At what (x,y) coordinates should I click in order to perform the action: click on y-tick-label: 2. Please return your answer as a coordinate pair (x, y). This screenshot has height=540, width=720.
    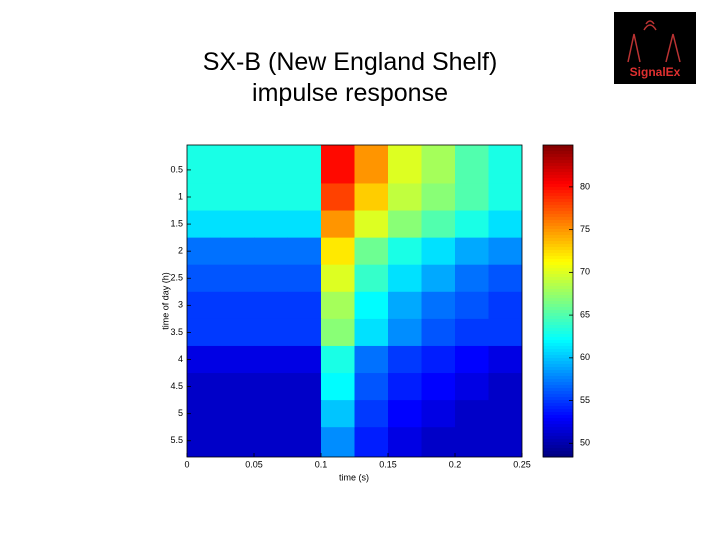
    Looking at the image, I should click on (180, 251).